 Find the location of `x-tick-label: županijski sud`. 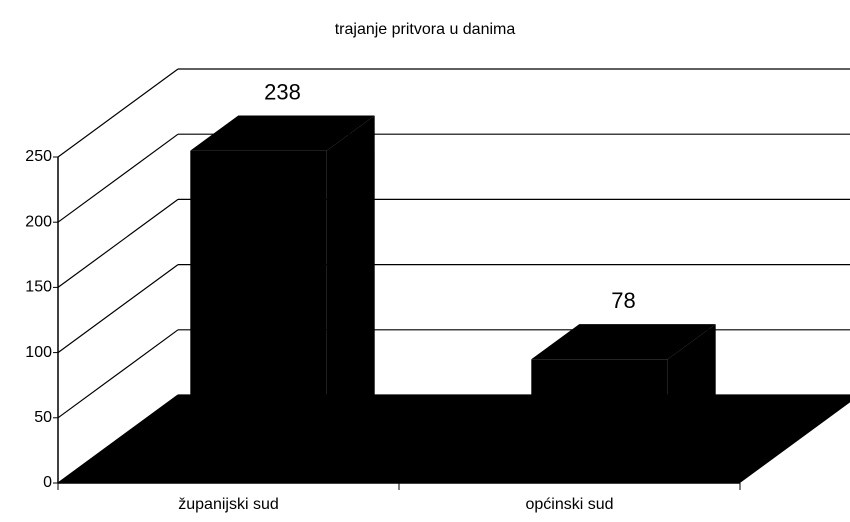

x-tick-label: županijski sud is located at coordinates (228, 504).